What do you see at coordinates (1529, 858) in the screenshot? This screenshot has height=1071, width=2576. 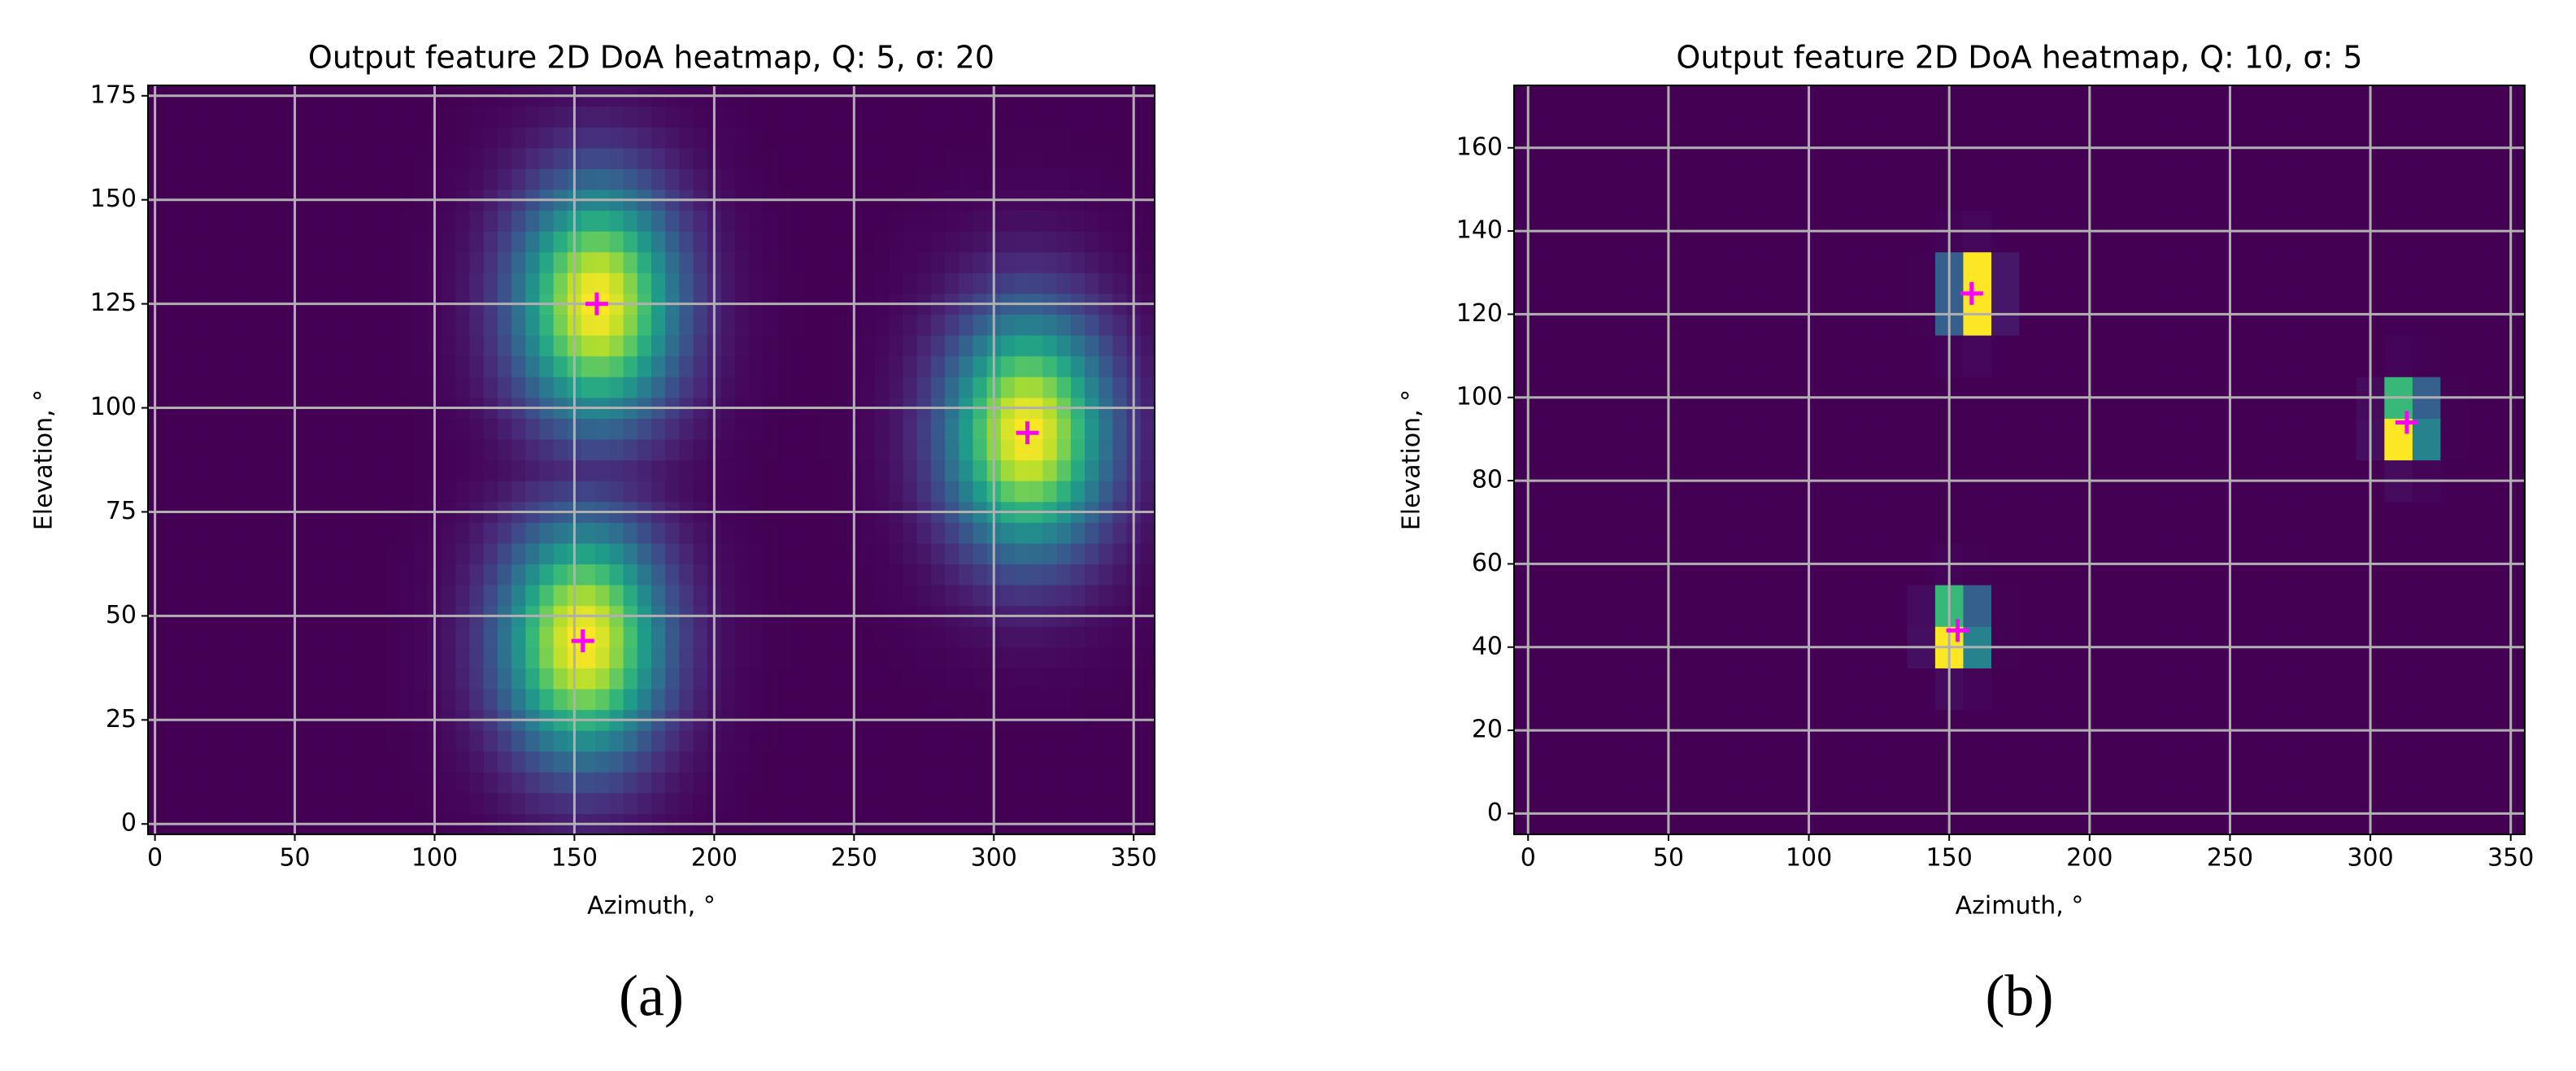 I see `x-tick-label: 0` at bounding box center [1529, 858].